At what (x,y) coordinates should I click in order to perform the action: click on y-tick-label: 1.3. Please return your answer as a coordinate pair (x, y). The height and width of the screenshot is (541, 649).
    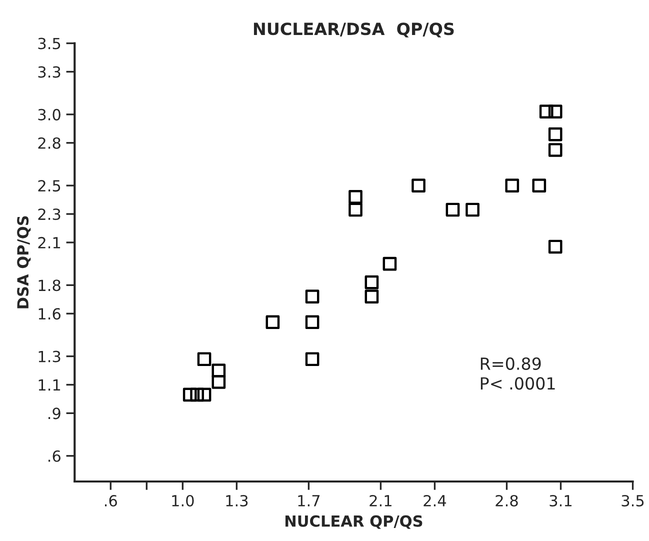
    Looking at the image, I should click on (49, 356).